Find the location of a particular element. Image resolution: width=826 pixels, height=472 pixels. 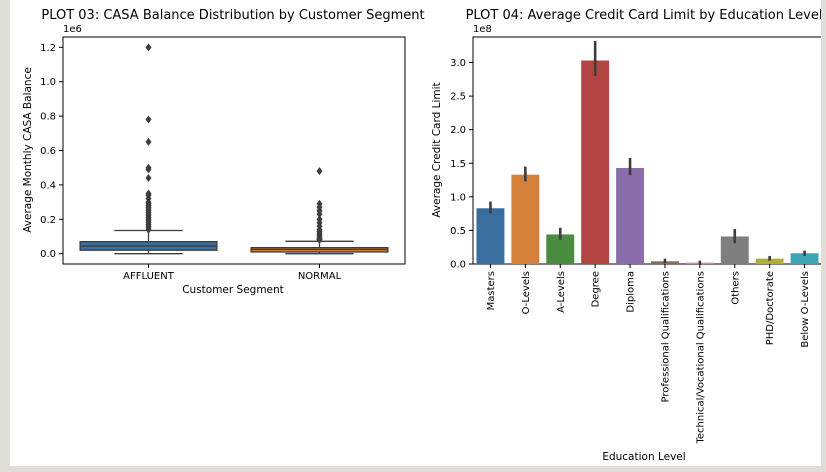

box-affluent is located at coordinates (148, 149).